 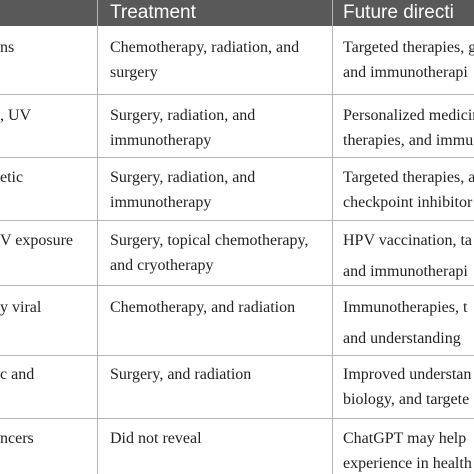 What do you see at coordinates (181, 374) in the screenshot?
I see `table-row-6-treatment: Surgery, and radiation` at bounding box center [181, 374].